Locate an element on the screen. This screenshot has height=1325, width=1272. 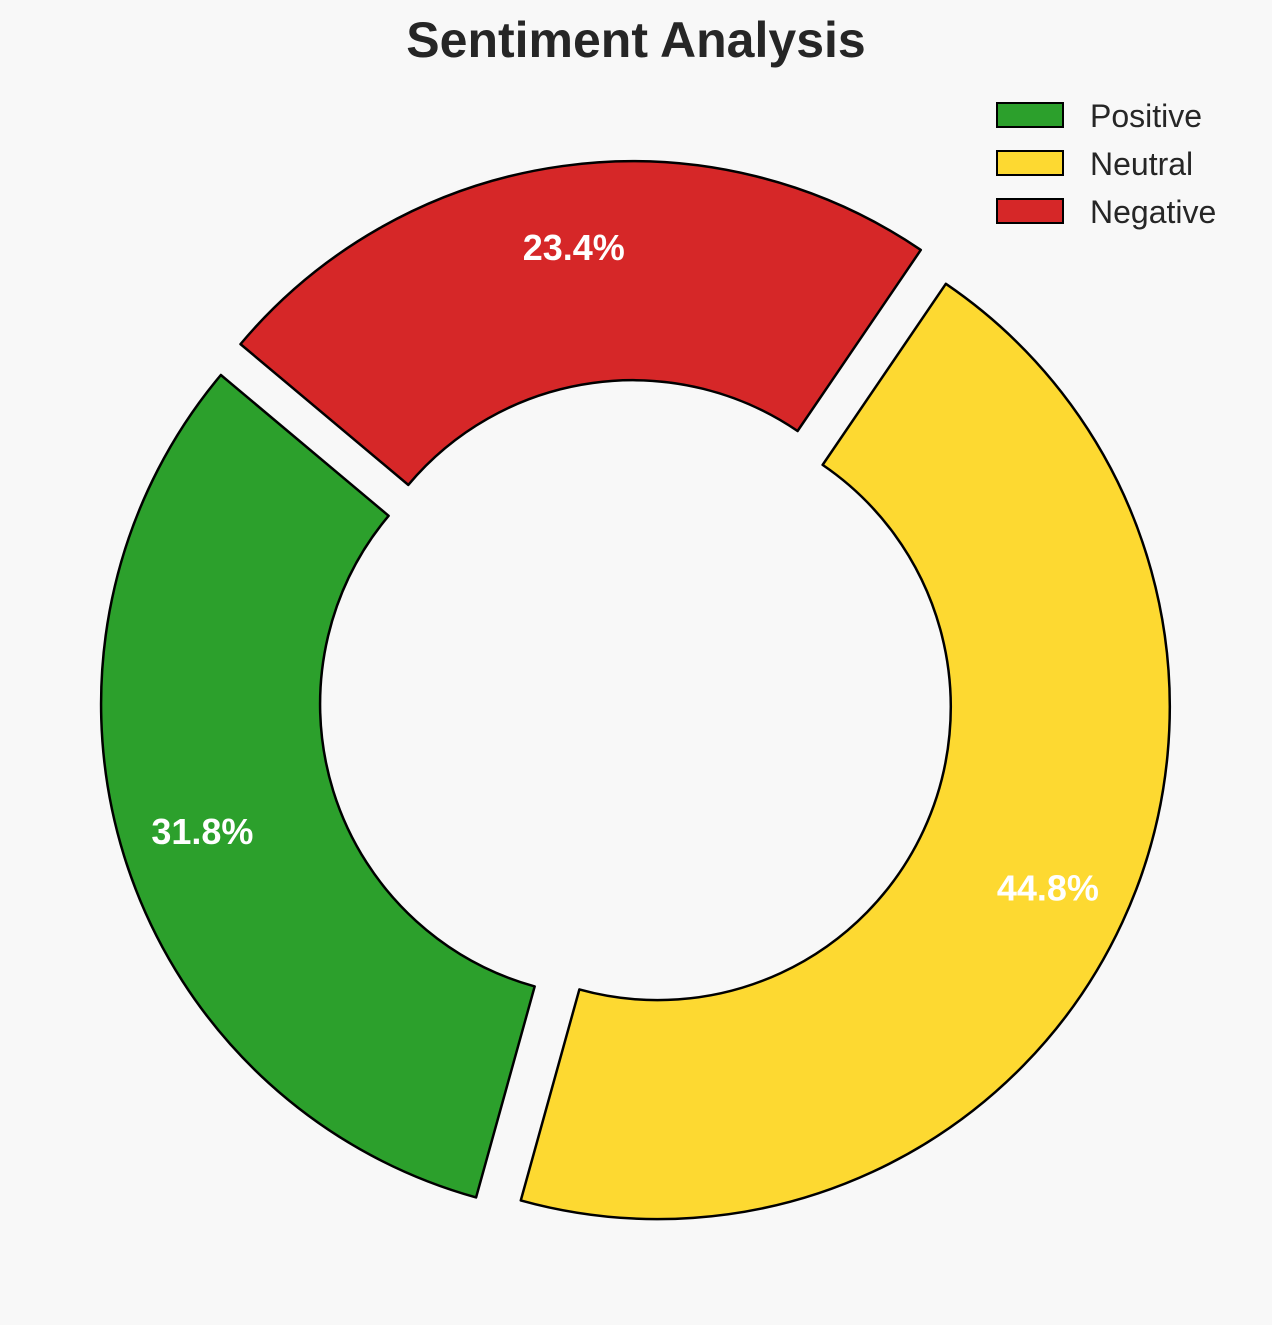
legend-label-neutral: Neutral is located at coordinates (1141, 164).